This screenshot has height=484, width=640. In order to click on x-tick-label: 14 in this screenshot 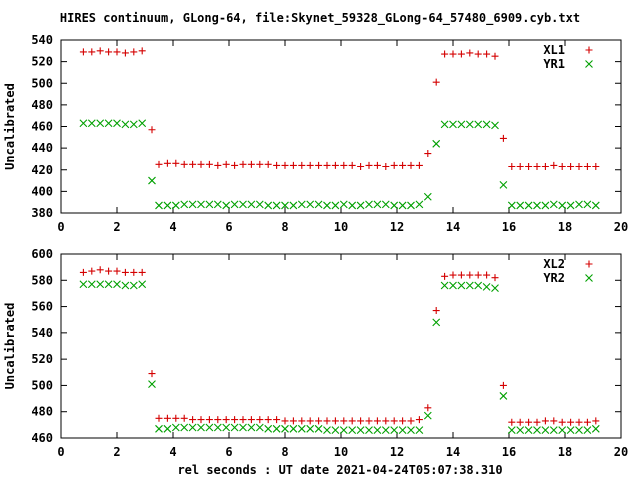, I will do `click(453, 227)`.